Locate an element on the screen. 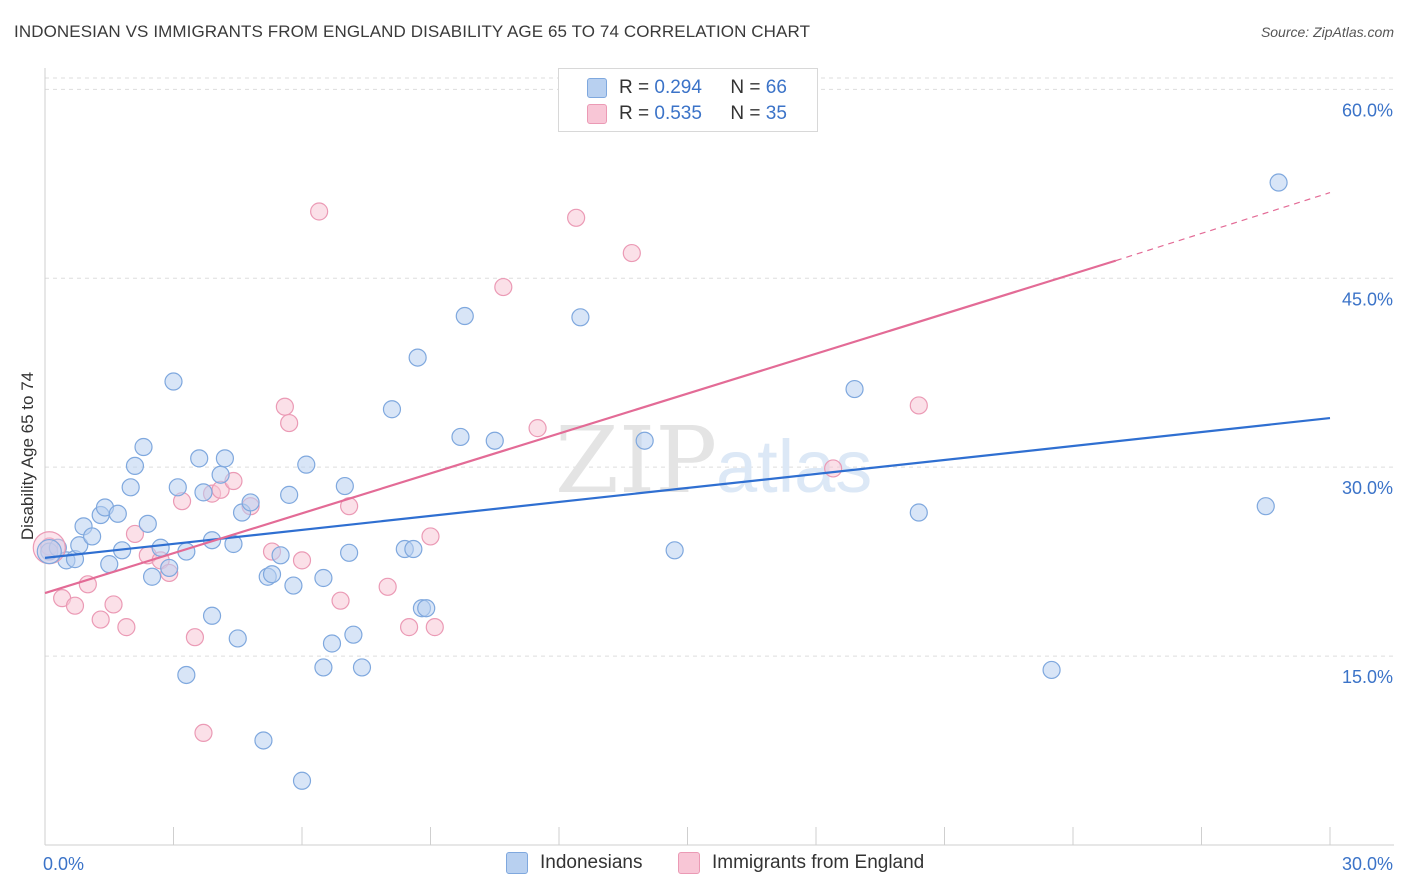  legend-row-indonesians: R = 0.294 N = 66 is located at coordinates (687, 88).